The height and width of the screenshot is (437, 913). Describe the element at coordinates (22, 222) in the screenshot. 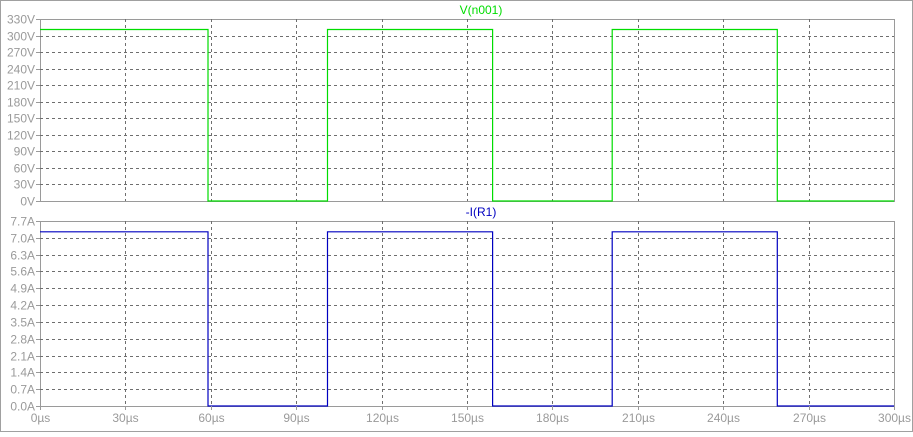

I see `y-tick-label: 7.7A` at that location.